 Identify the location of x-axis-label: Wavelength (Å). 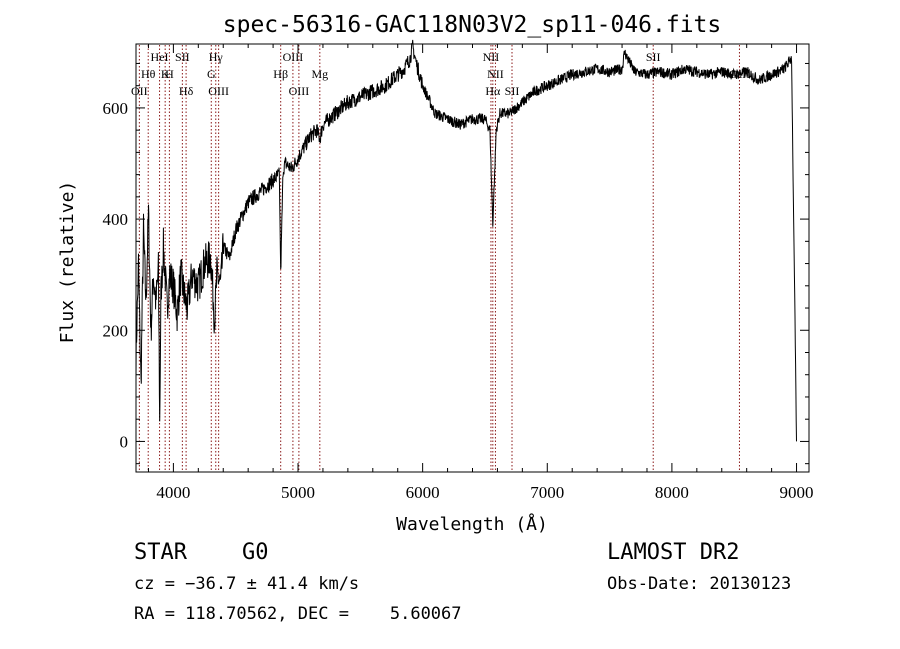
(472, 524).